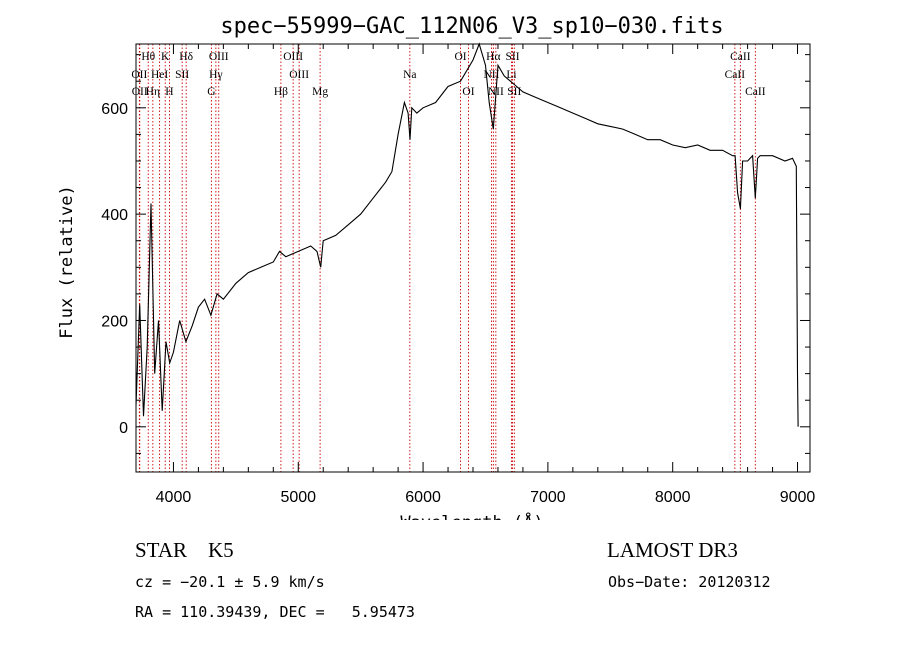  Describe the element at coordinates (139, 75) in the screenshot. I see `line-label-1: OII` at that location.